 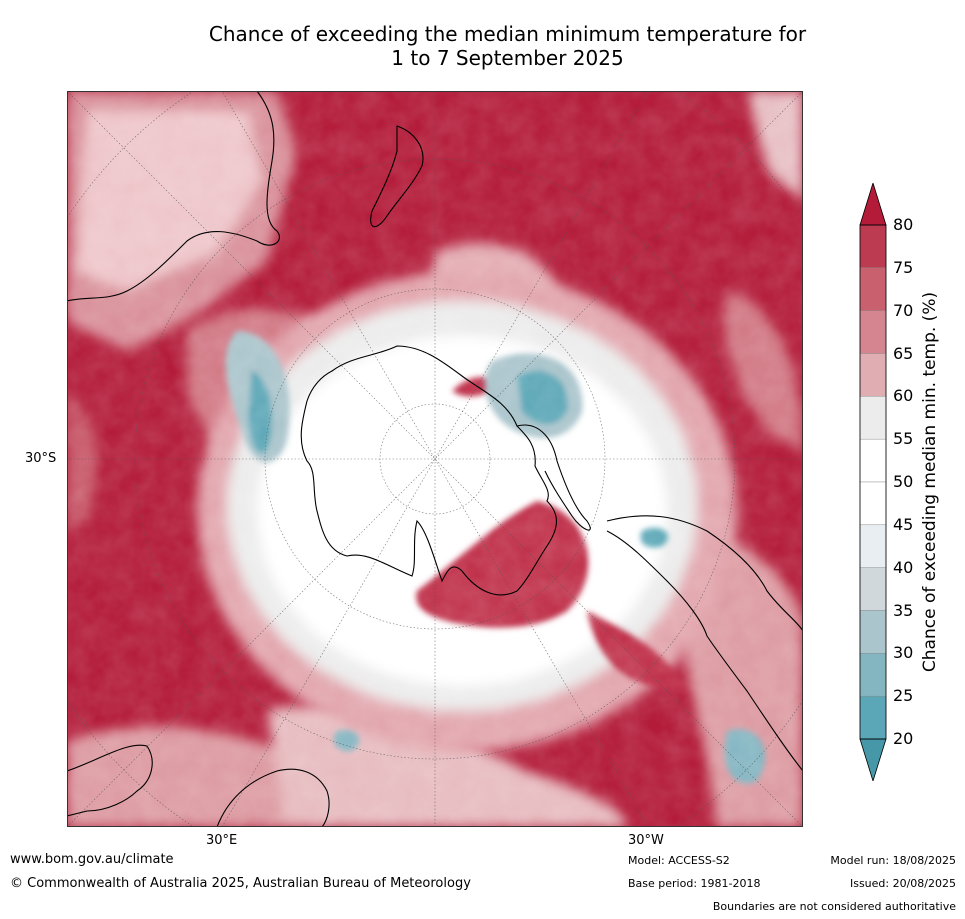 I want to click on australia-coast, so click(x=173, y=196).